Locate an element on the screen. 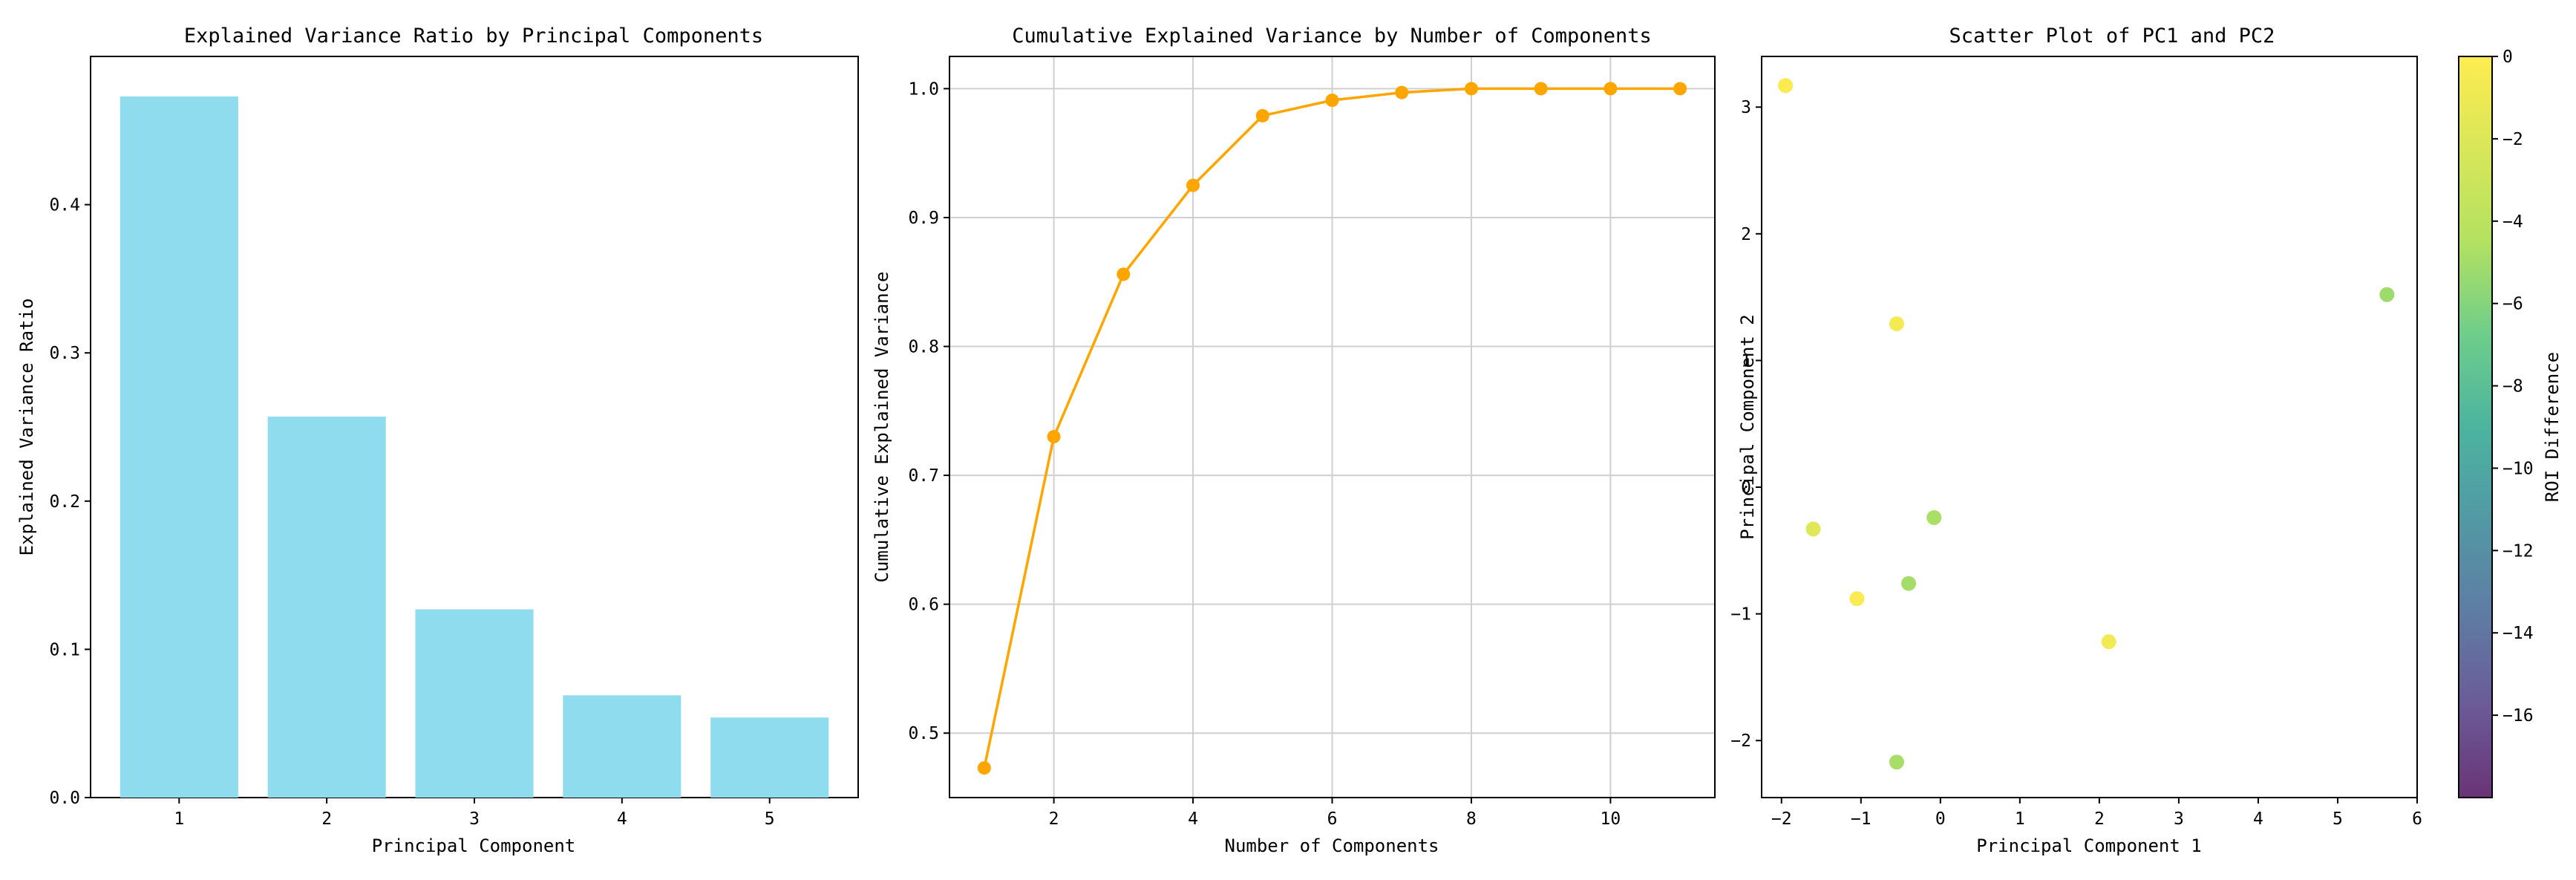  chart-title: Scatter Plot of PC1 and PC2 is located at coordinates (2112, 37).